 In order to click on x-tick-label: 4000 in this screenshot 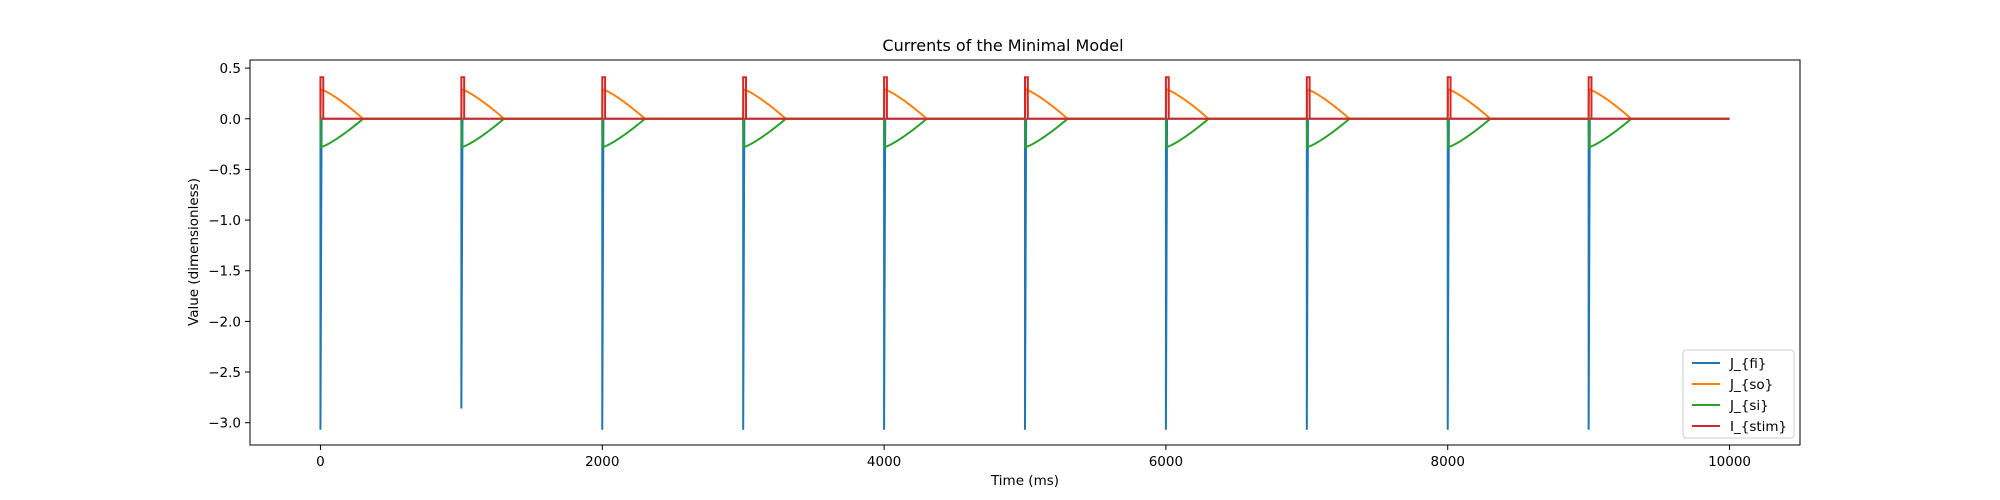, I will do `click(884, 462)`.